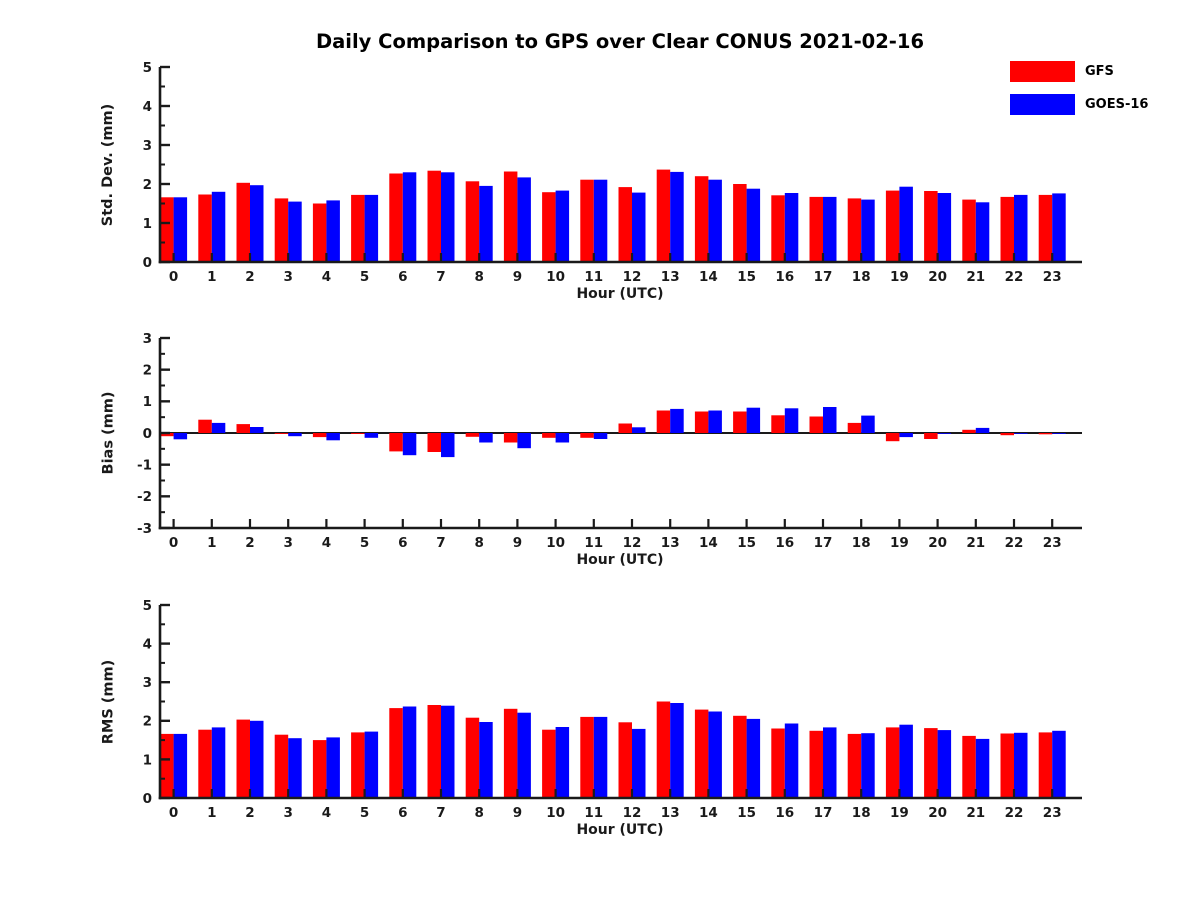  I want to click on bar-goes-16-h0, so click(180, 436).